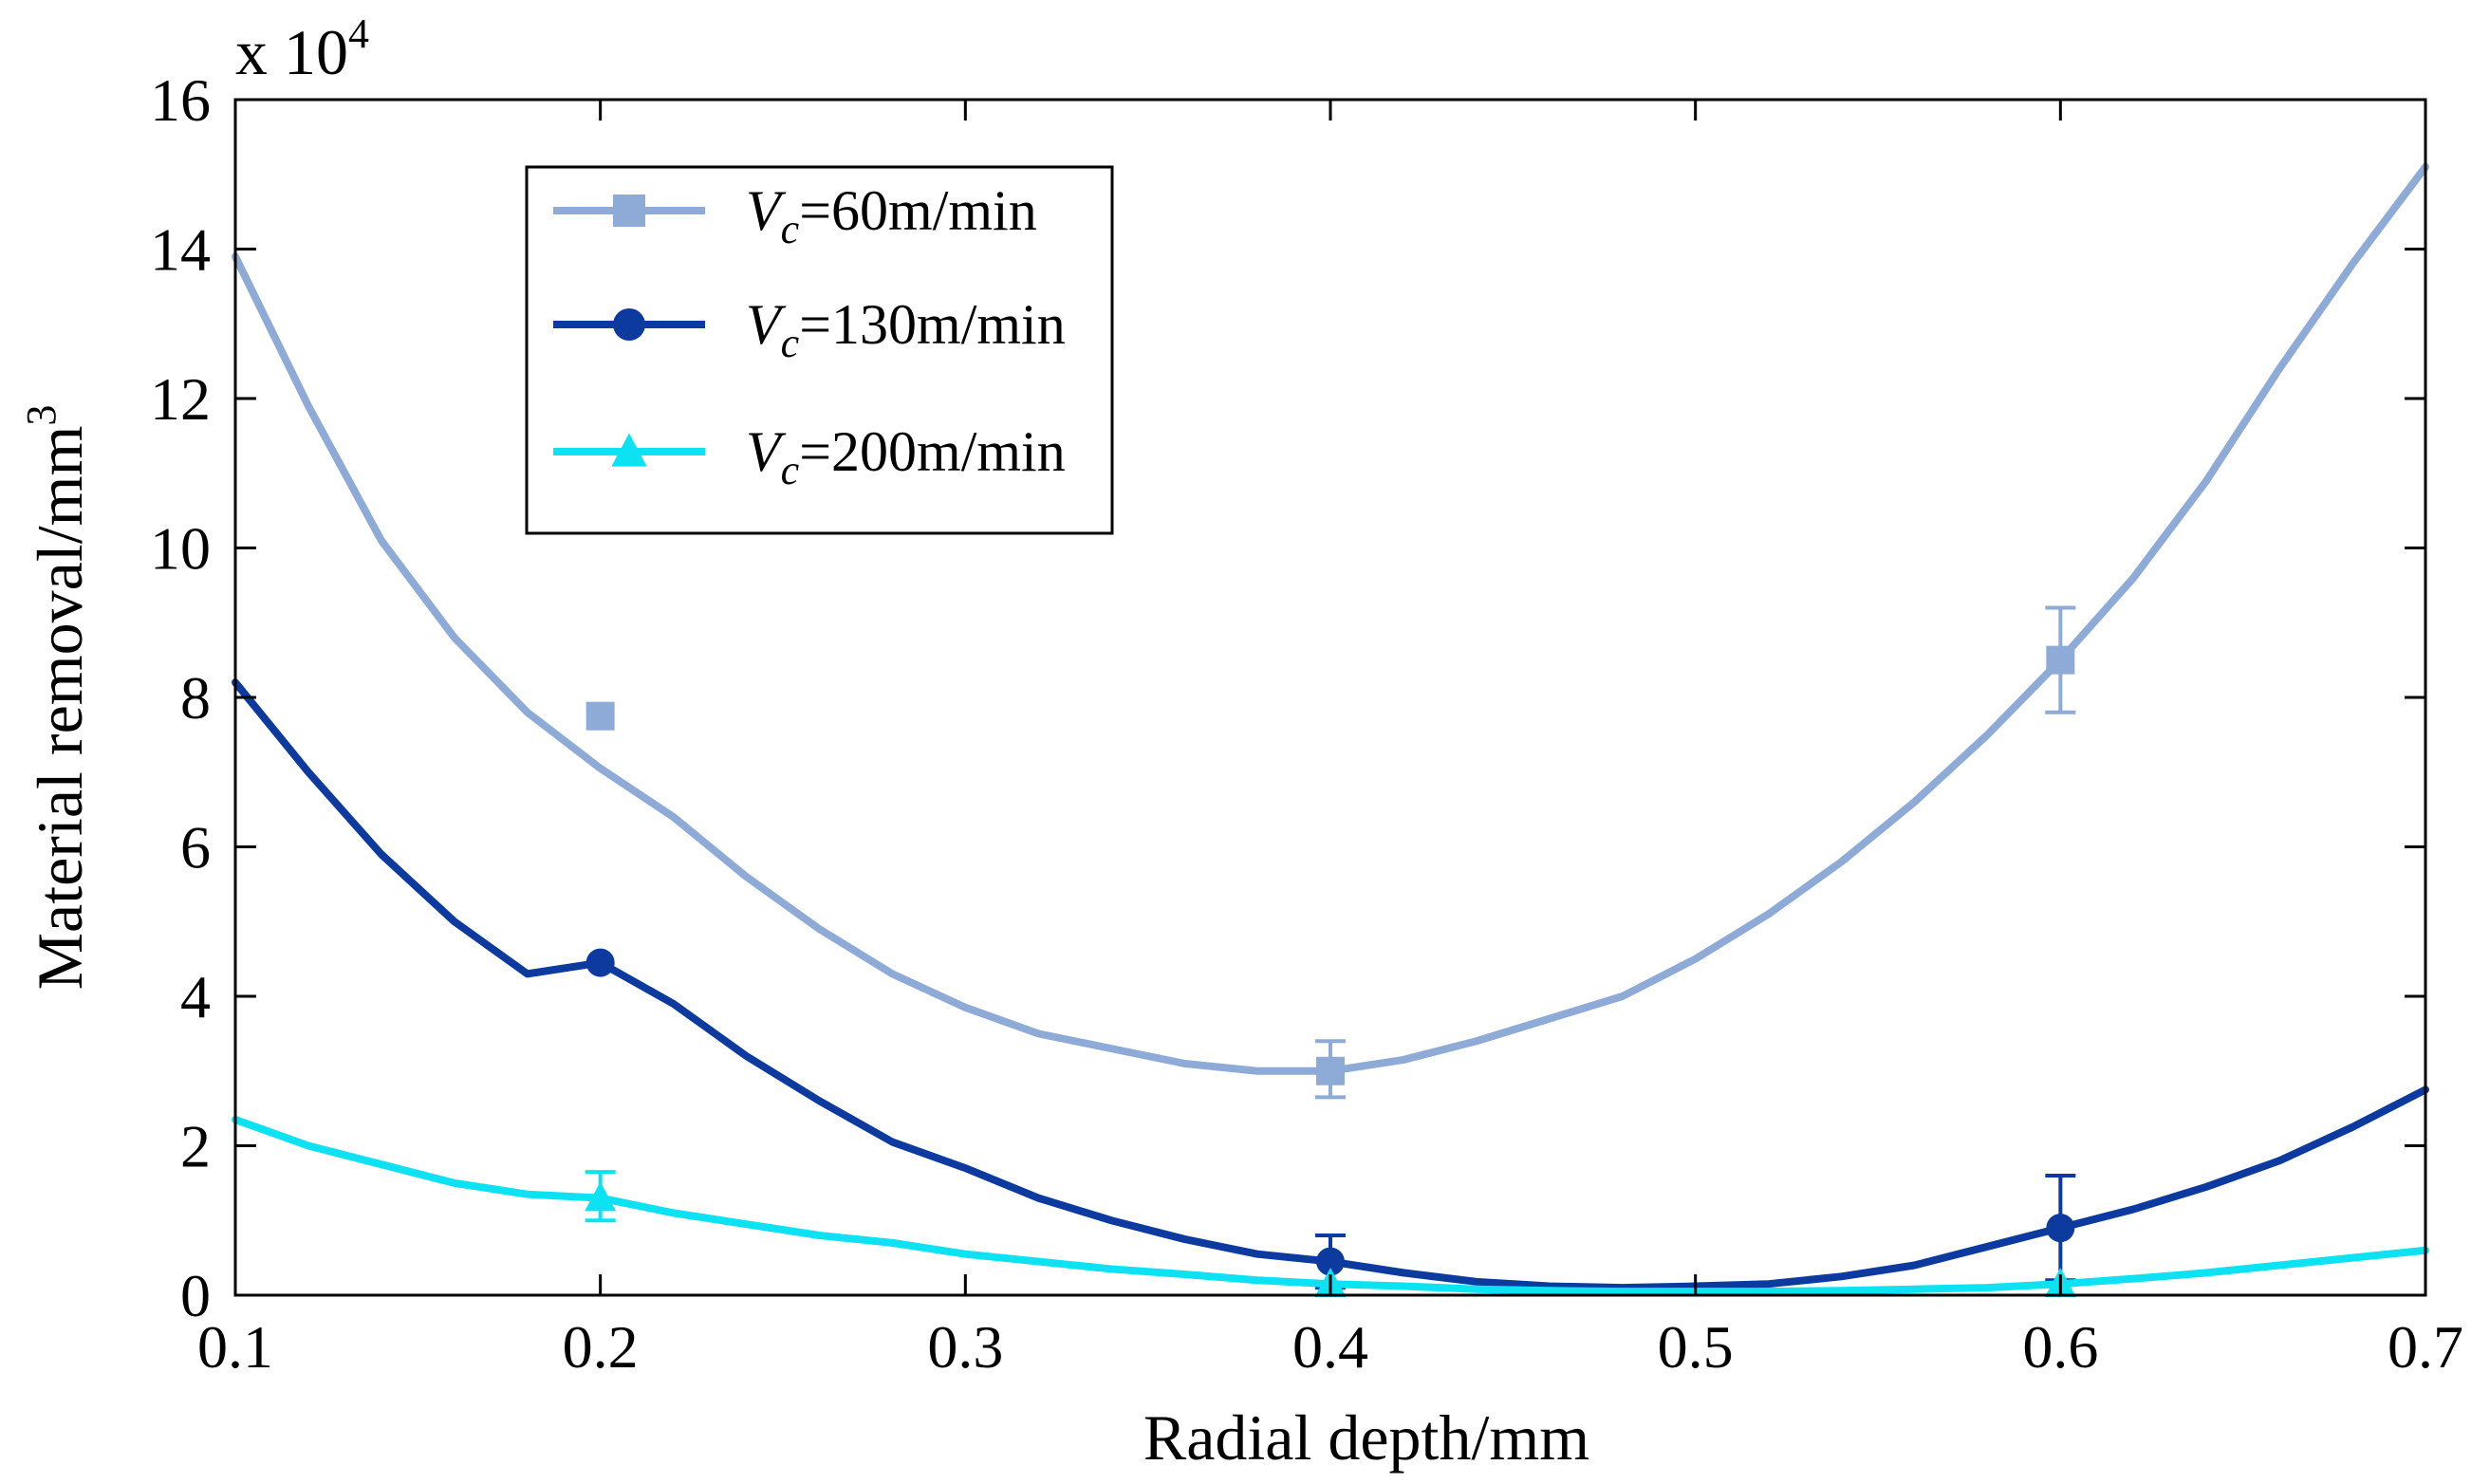 The image size is (2490, 1484). What do you see at coordinates (195, 698) in the screenshot?
I see `y-tick-label: 8` at bounding box center [195, 698].